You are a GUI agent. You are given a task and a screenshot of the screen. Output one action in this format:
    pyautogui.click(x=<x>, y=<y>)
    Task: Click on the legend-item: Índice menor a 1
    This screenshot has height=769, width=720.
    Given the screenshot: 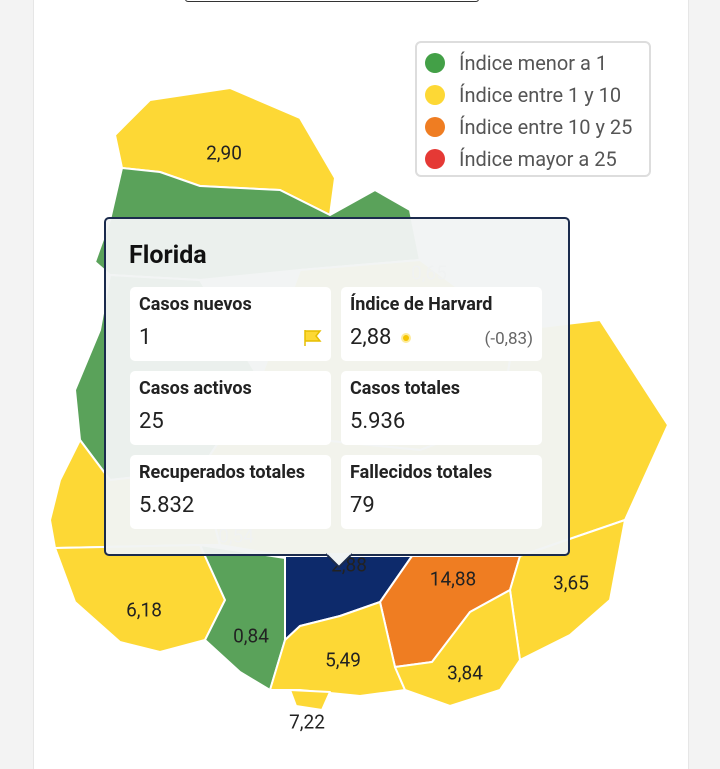 What is the action you would take?
    pyautogui.click(x=516, y=63)
    